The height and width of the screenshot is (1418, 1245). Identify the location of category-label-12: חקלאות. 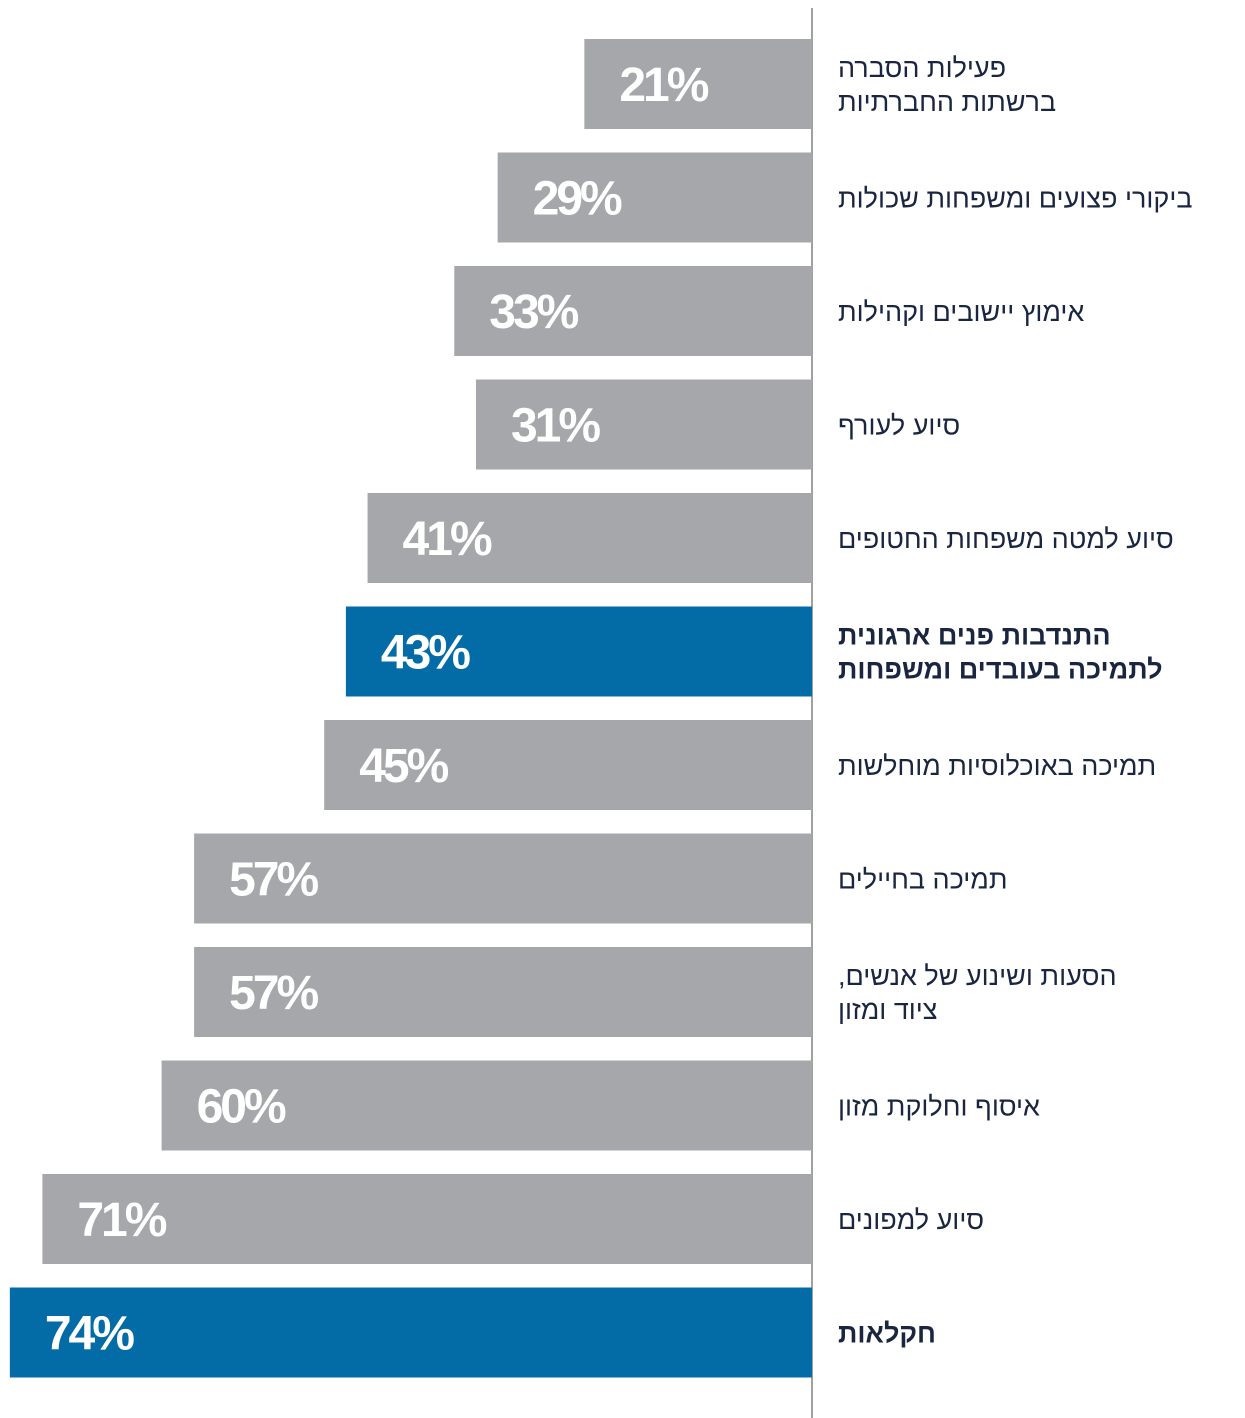
(887, 1334).